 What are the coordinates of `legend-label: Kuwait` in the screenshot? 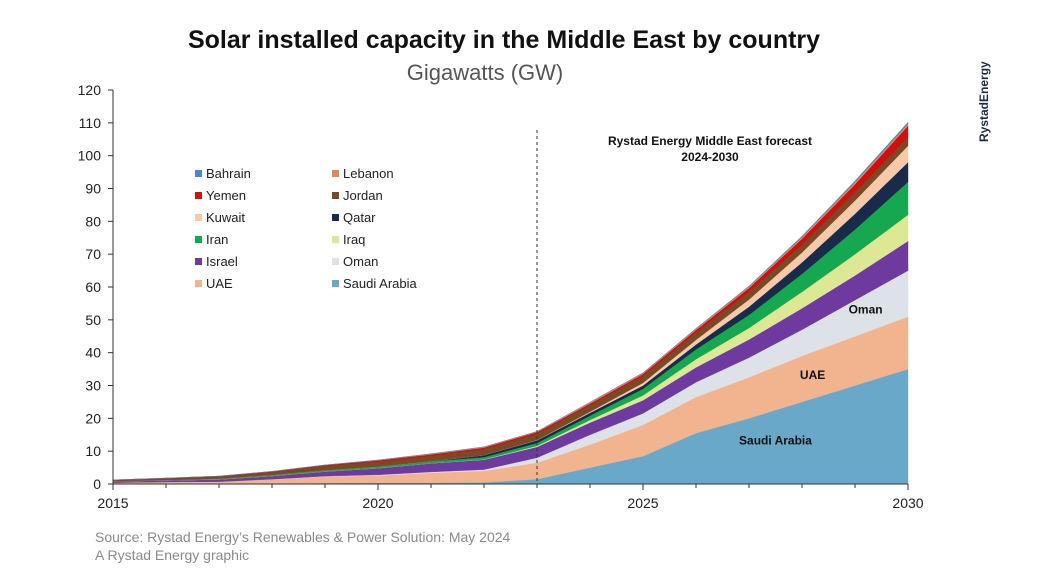 It's located at (225, 217).